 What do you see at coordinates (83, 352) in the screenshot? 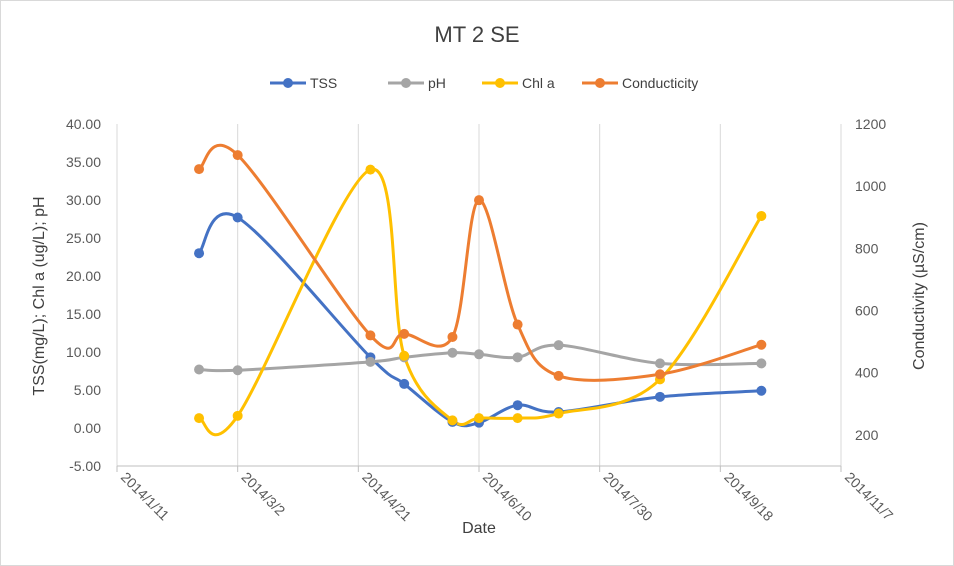
I see `y-left-tick-label: 10.00` at bounding box center [83, 352].